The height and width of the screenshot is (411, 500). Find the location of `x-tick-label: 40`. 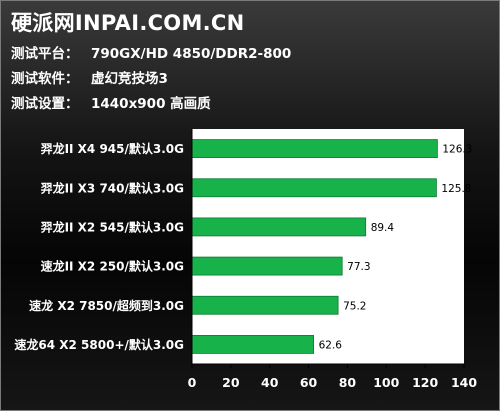

x-tick-label: 40 is located at coordinates (270, 382).